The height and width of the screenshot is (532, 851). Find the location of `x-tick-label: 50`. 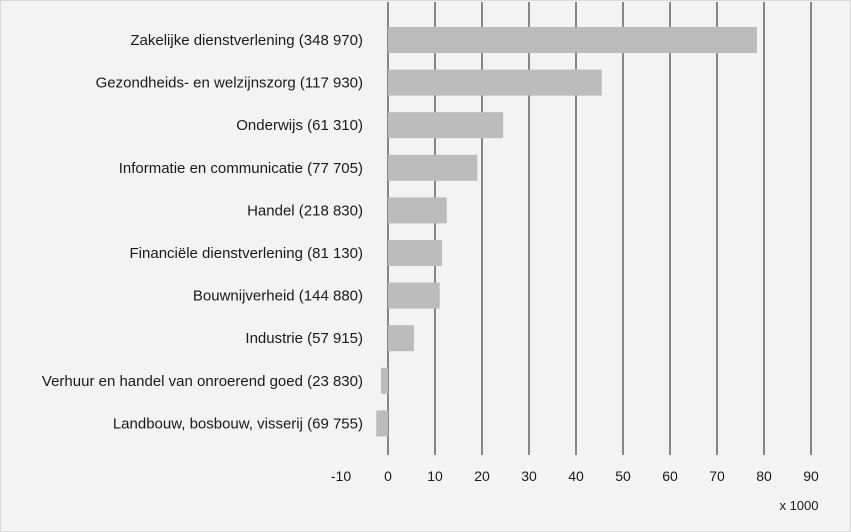

x-tick-label: 50 is located at coordinates (623, 476).